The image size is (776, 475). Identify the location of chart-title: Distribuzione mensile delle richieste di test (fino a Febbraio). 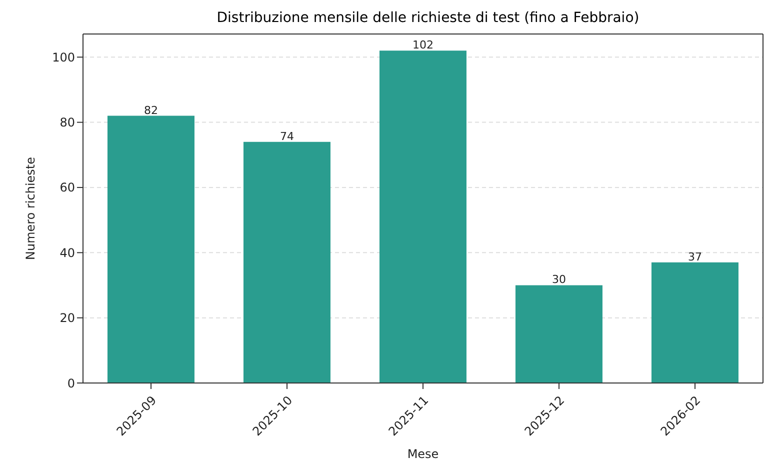
(428, 18).